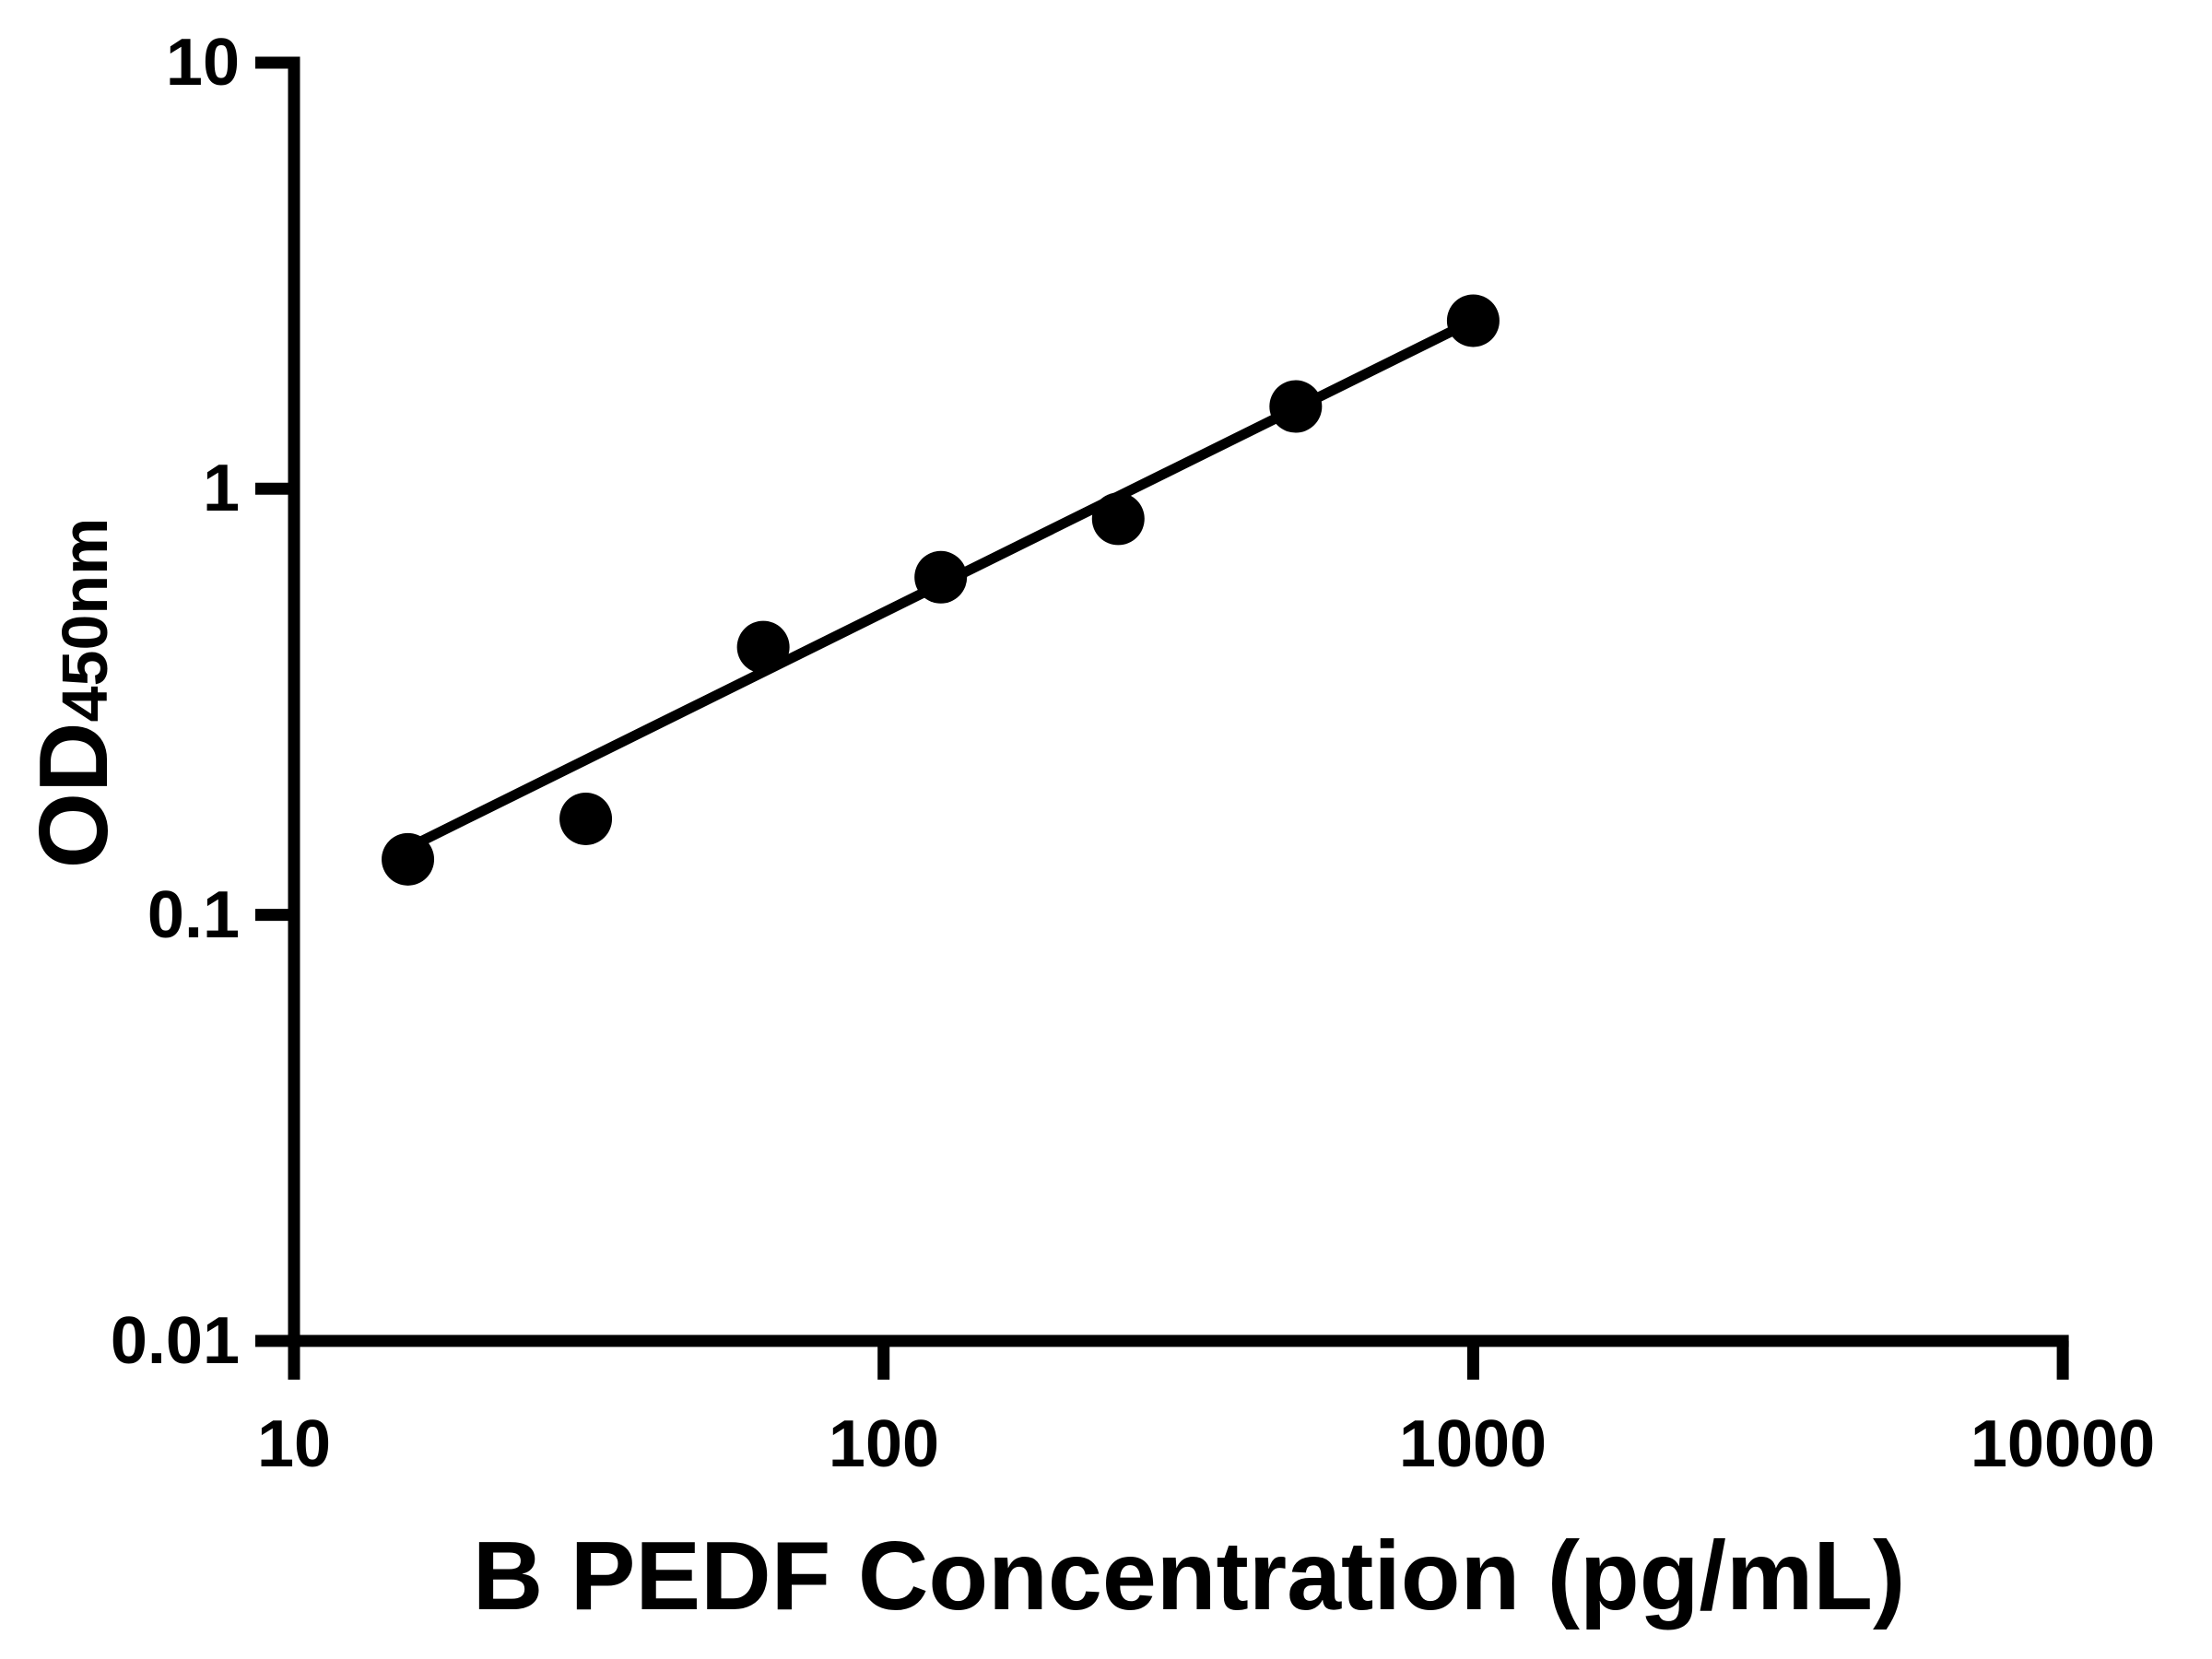 The width and height of the screenshot is (2212, 1659). Describe the element at coordinates (294, 1444) in the screenshot. I see `x-tick-label: 10` at that location.